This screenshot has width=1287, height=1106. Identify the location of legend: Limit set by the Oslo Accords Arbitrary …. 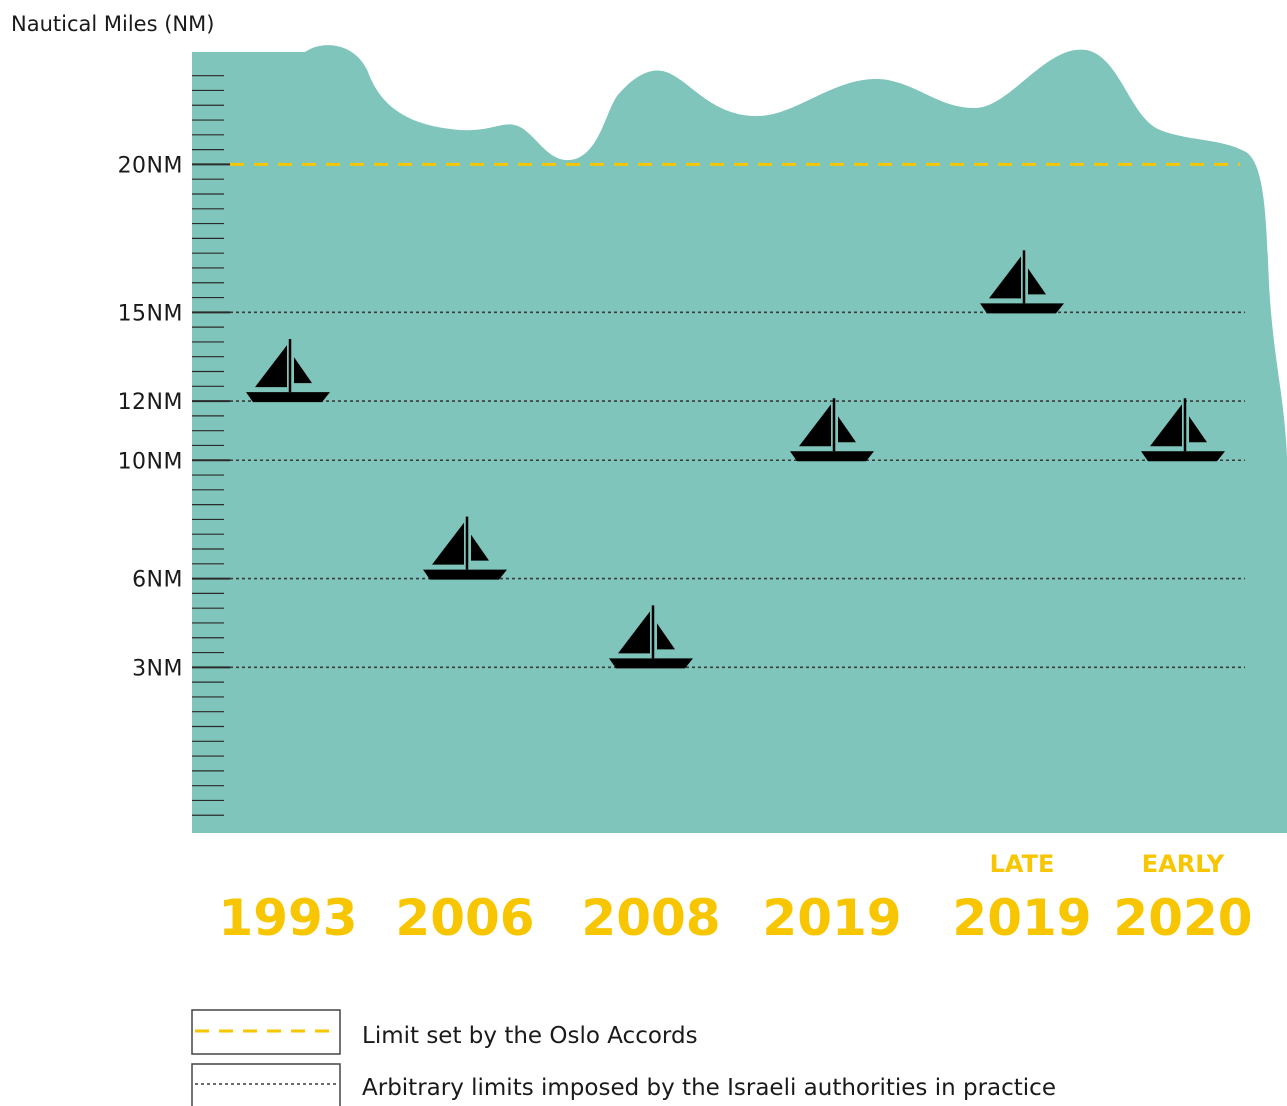
(623, 1057).